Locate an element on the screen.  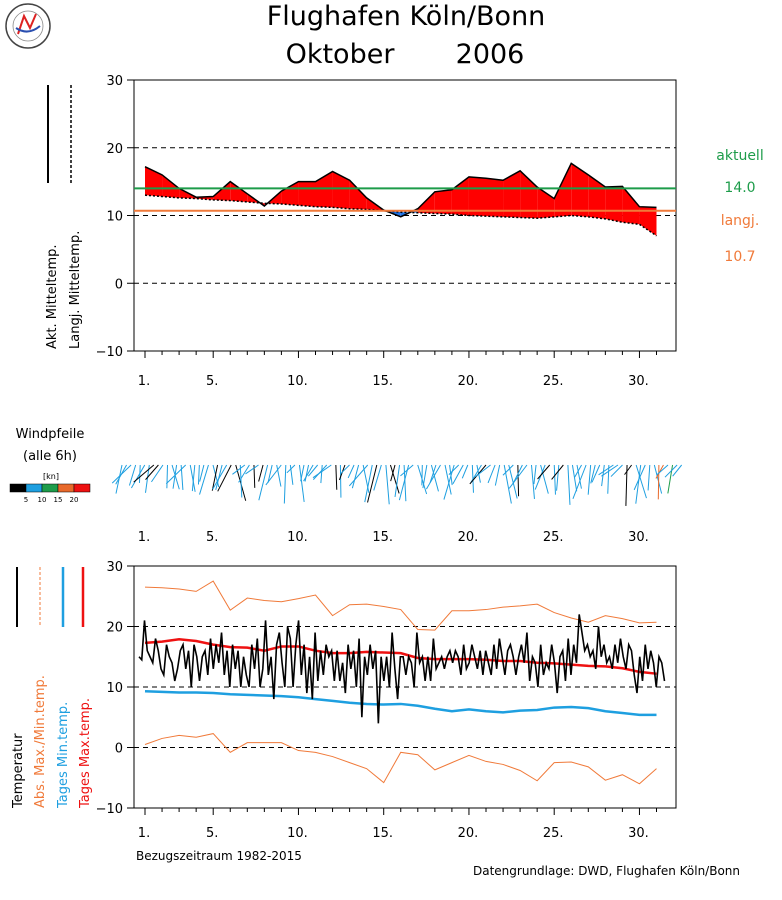
logo-seal is located at coordinates (28, 26).